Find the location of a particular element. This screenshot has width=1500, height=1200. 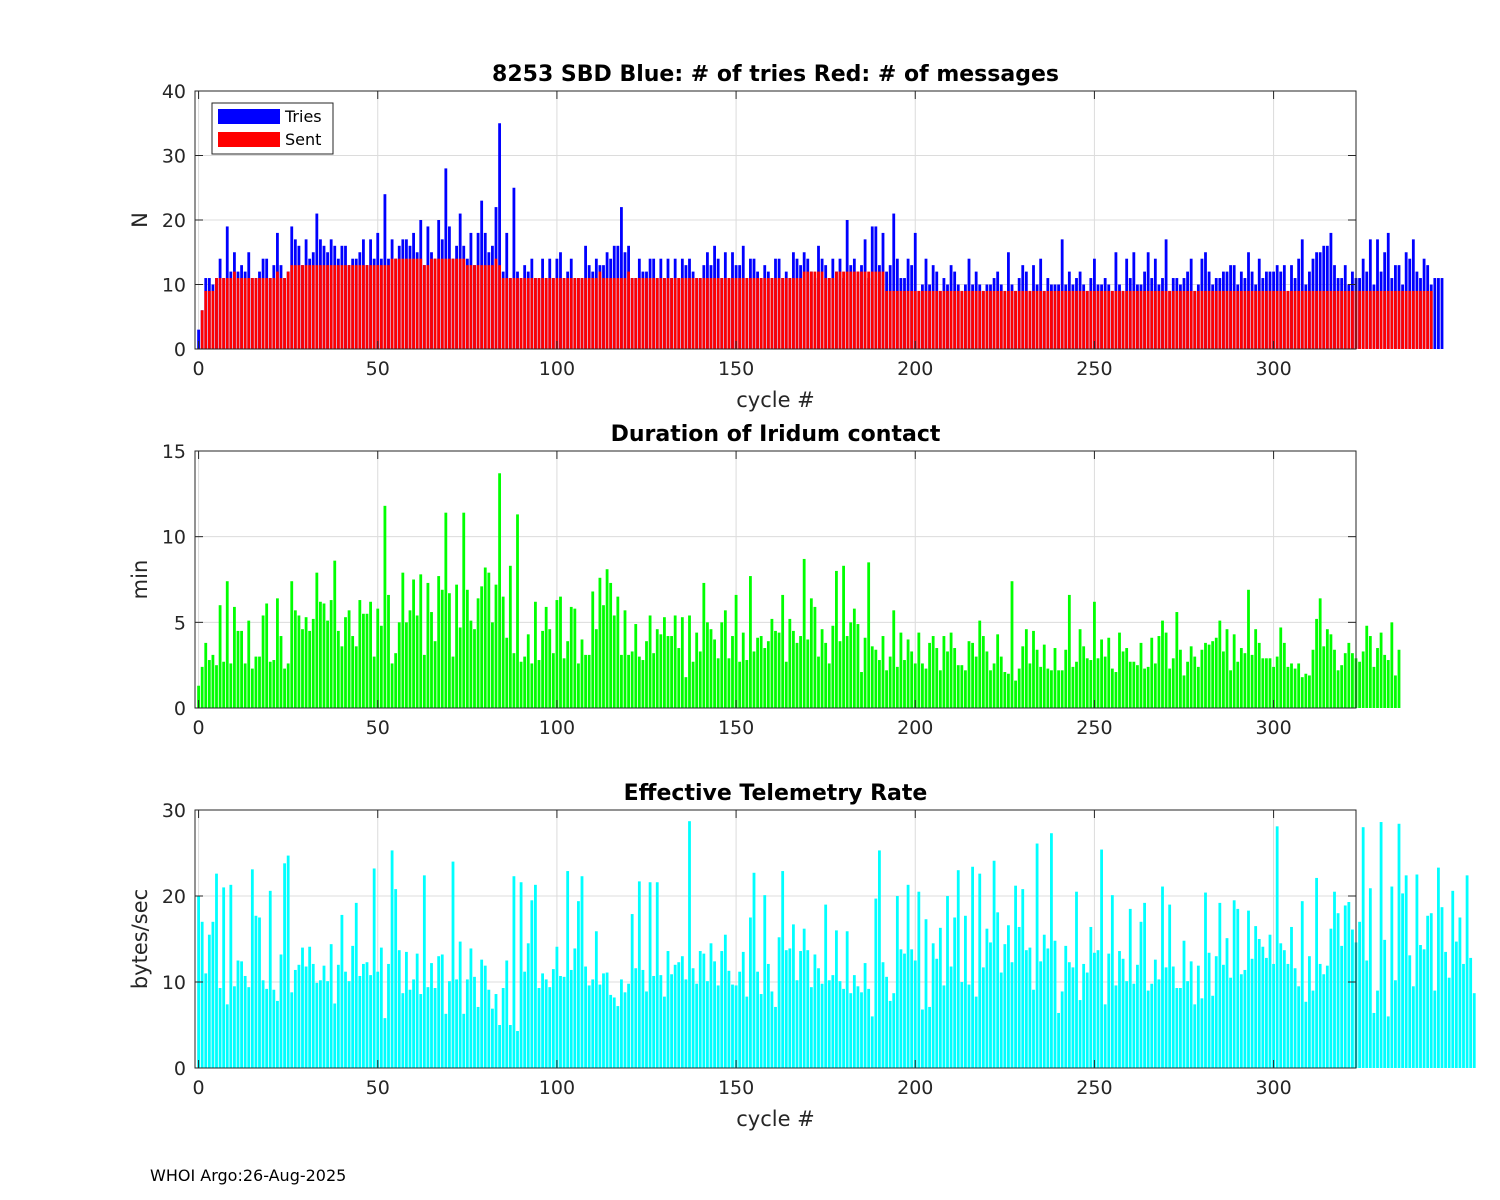

rate-y-axis-label: bytes/sec is located at coordinates (140, 939).